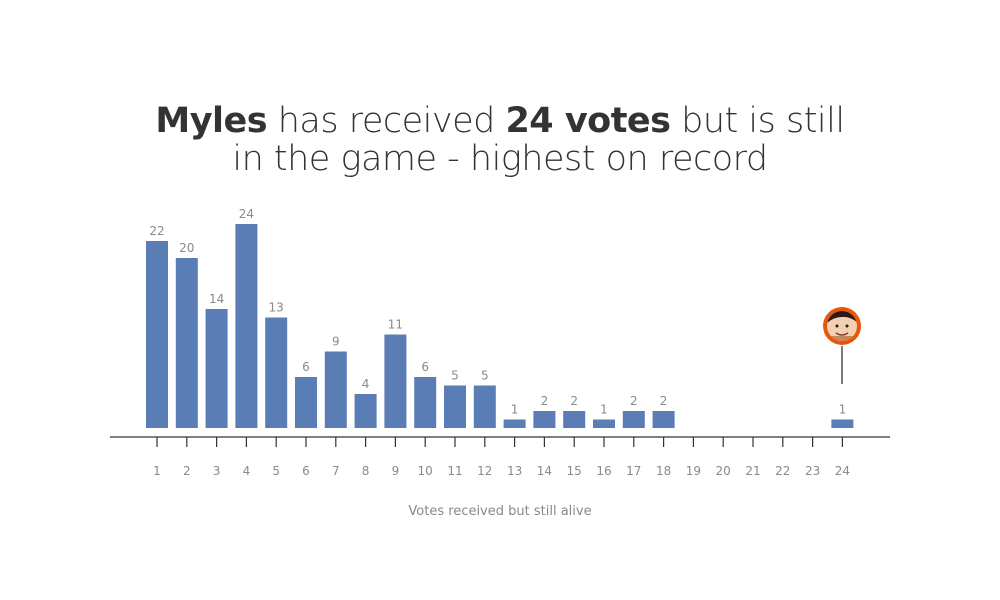 The image size is (1000, 600). I want to click on x-tick-label-23: 23, so click(812, 471).